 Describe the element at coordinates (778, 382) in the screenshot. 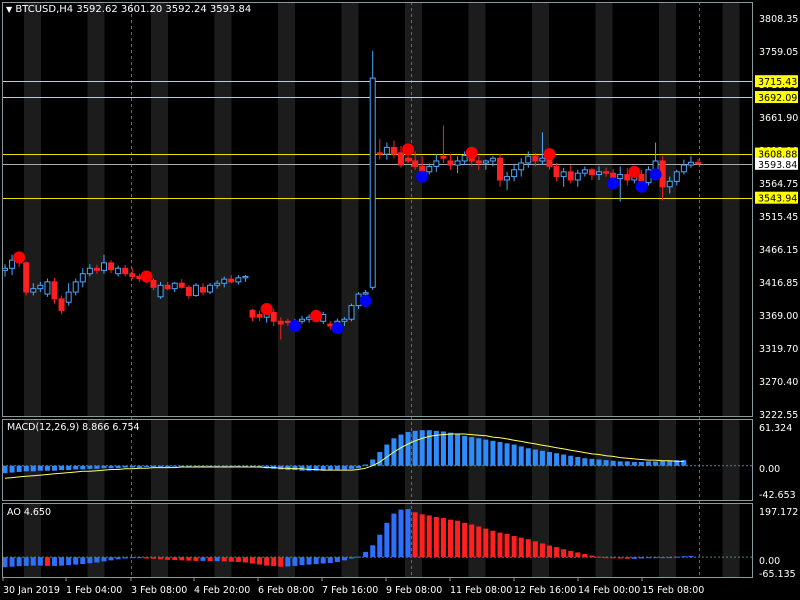

I see `price-tick-label: 3270.40` at that location.